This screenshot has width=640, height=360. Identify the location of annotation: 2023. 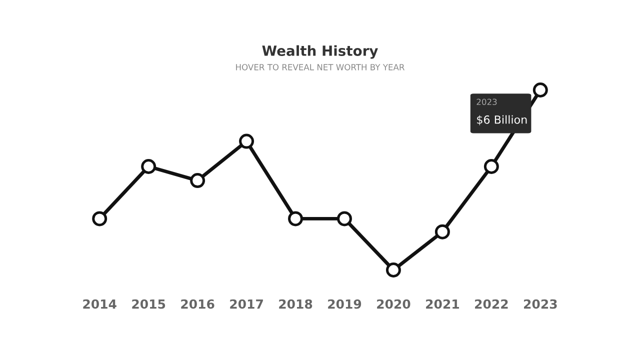
(486, 102).